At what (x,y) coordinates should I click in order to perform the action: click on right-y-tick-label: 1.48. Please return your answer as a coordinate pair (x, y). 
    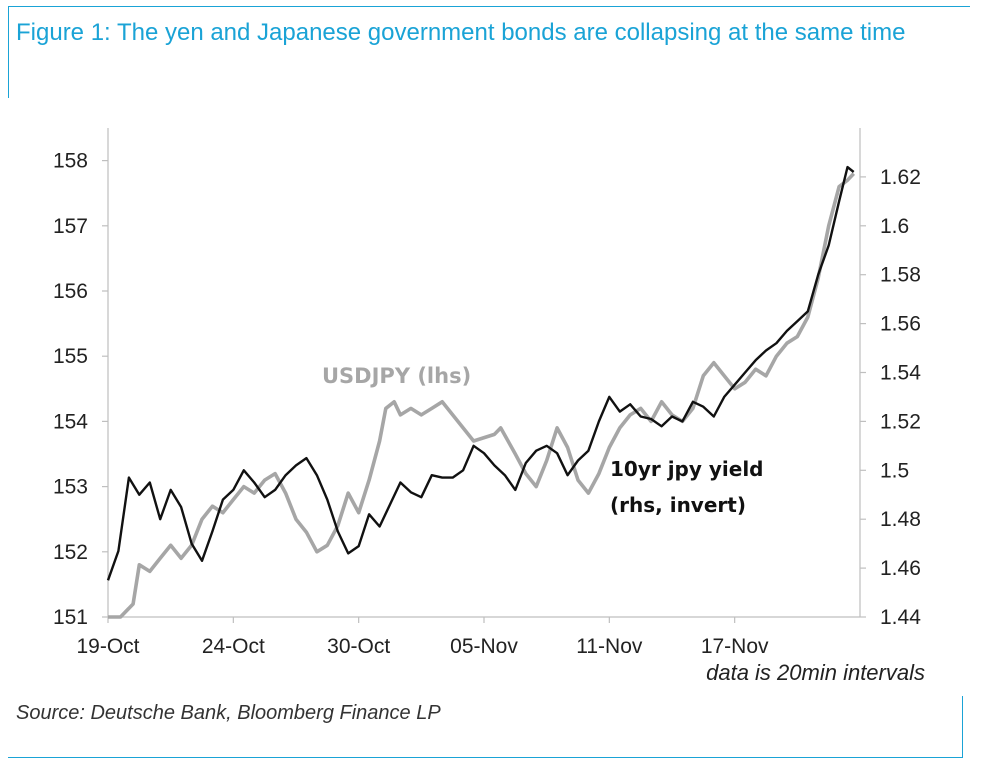
    Looking at the image, I should click on (900, 519).